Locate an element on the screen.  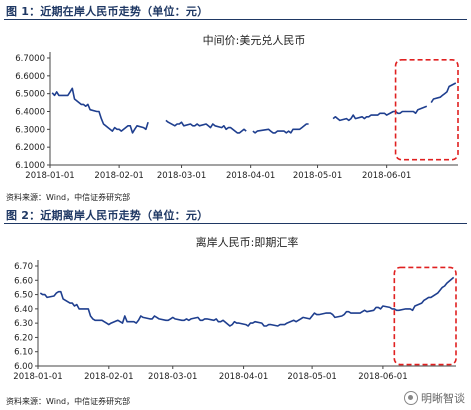
y-tick-label: 6.5000 is located at coordinates (30, 95).